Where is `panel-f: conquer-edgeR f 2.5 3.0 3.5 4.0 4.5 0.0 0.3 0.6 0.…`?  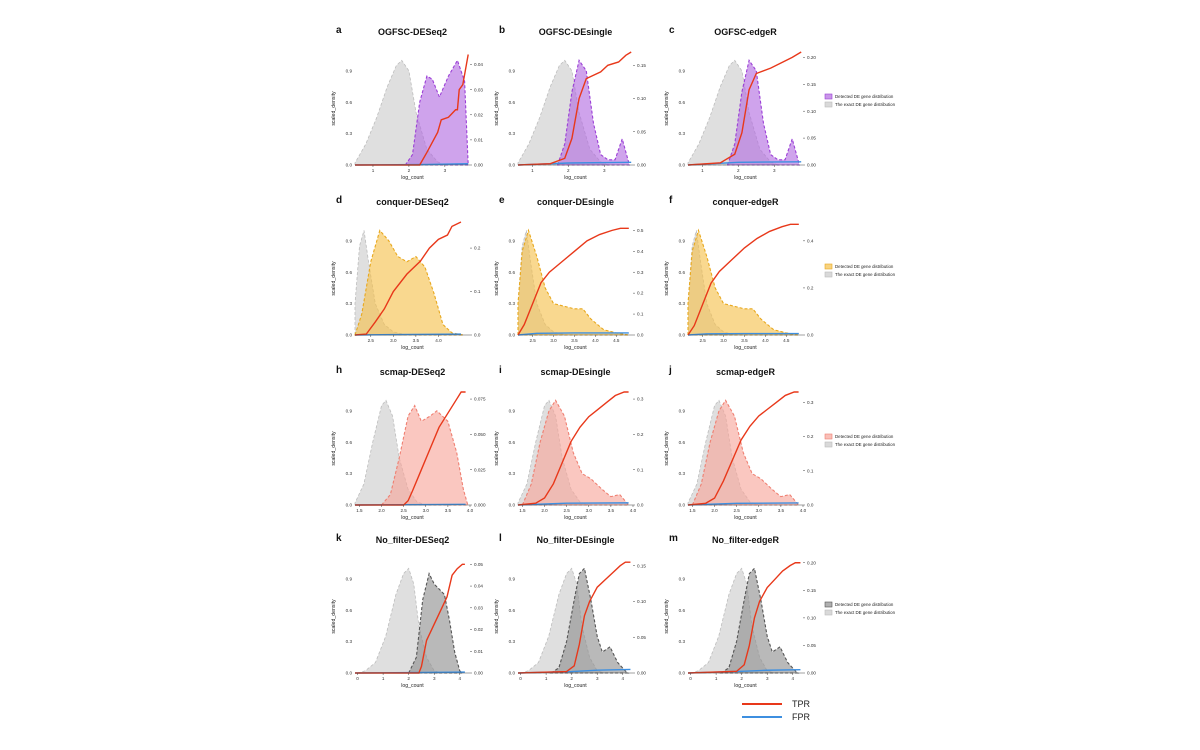
panel-f: conquer-edgeR f 2.5 3.0 3.5 4.0 4.5 0.0 0.3 0.6 0.… is located at coordinates (780, 273).